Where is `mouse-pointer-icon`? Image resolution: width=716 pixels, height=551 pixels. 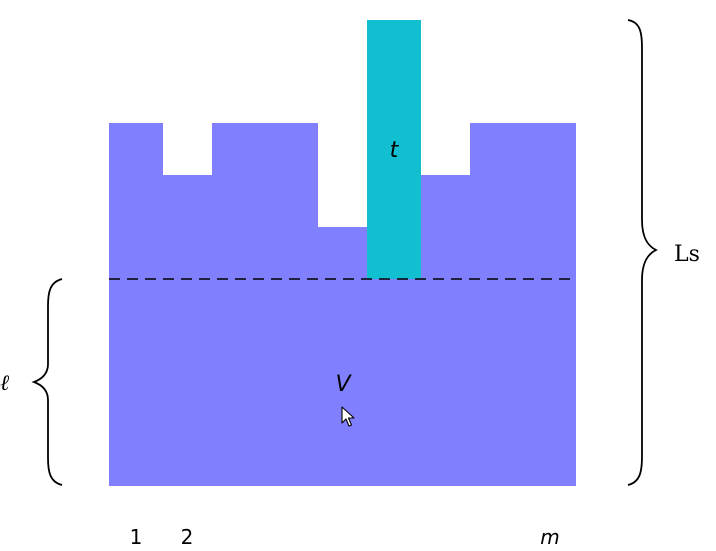 mouse-pointer-icon is located at coordinates (348, 416).